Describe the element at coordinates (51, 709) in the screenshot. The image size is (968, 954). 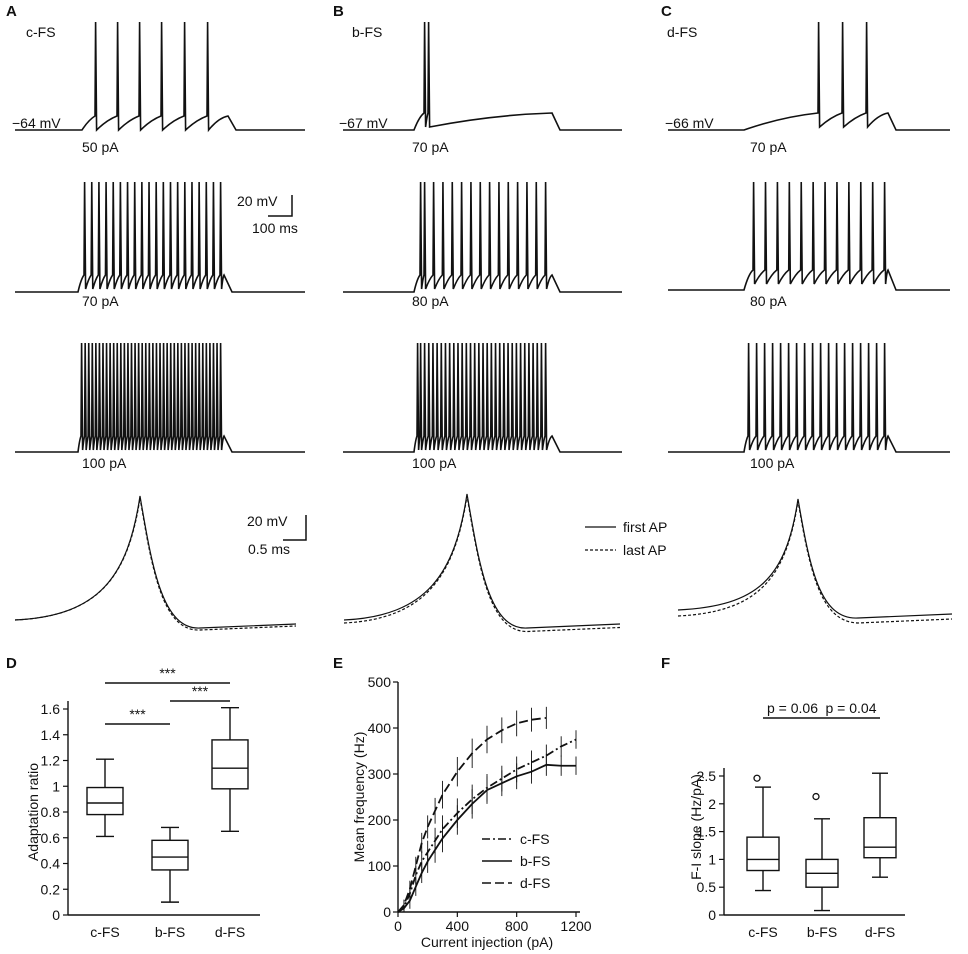
I see `panel-d-y-tick-label: 1.6` at that location.